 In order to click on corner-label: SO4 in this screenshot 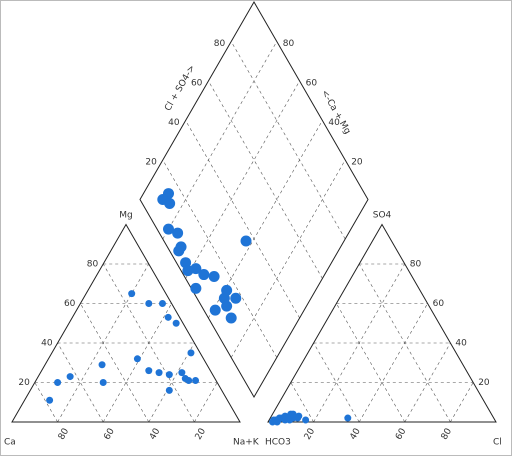, I will do `click(382, 216)`.